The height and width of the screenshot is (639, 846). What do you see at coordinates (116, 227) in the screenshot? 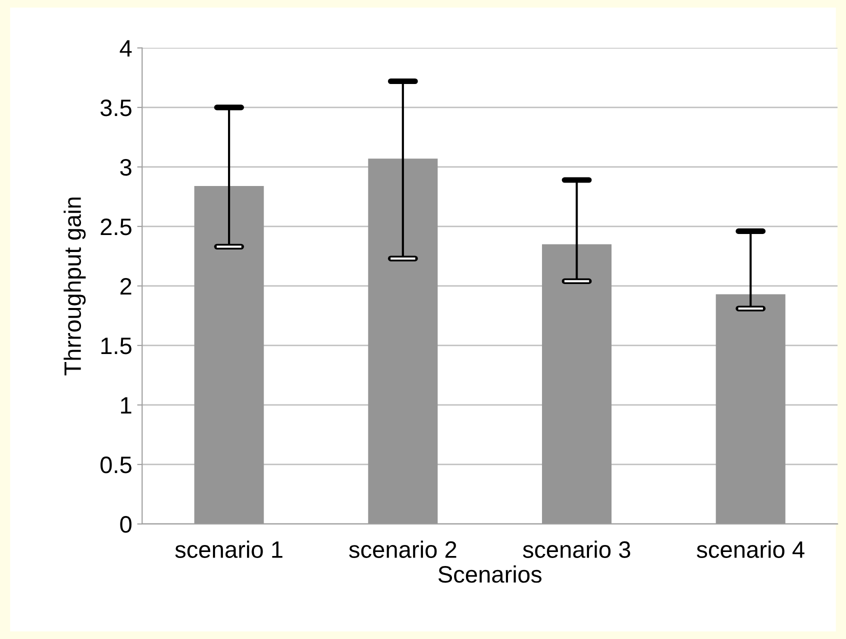
I see `y-tick-label: 2.5` at bounding box center [116, 227].